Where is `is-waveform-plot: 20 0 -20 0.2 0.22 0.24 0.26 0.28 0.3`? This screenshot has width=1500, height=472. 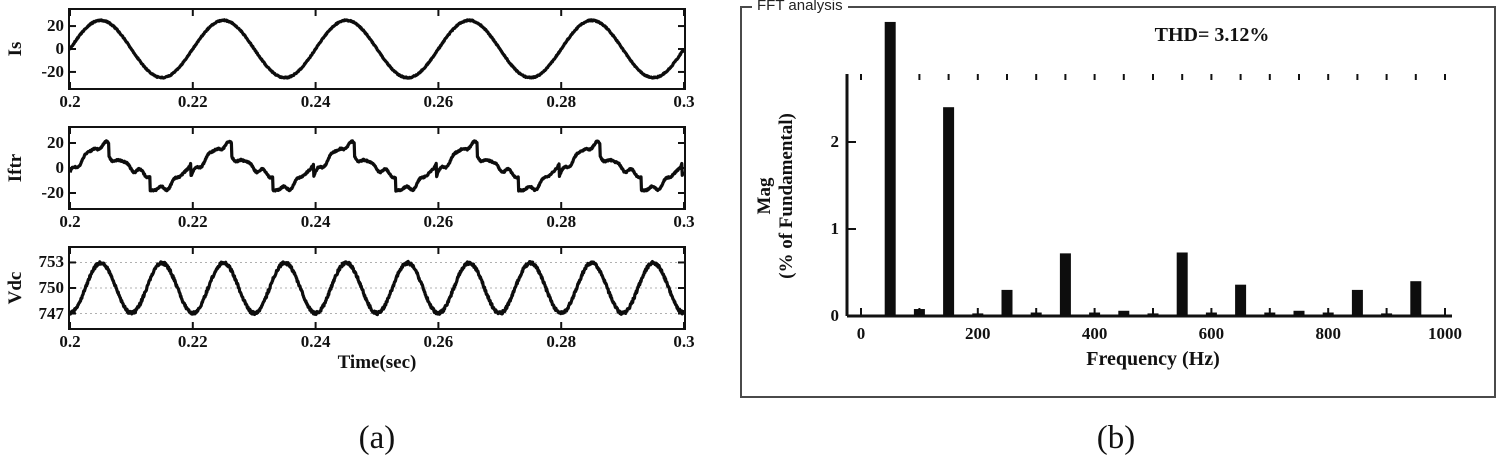 is-waveform-plot: 20 0 -20 0.2 0.22 0.24 0.26 0.28 0.3 is located at coordinates (368, 59).